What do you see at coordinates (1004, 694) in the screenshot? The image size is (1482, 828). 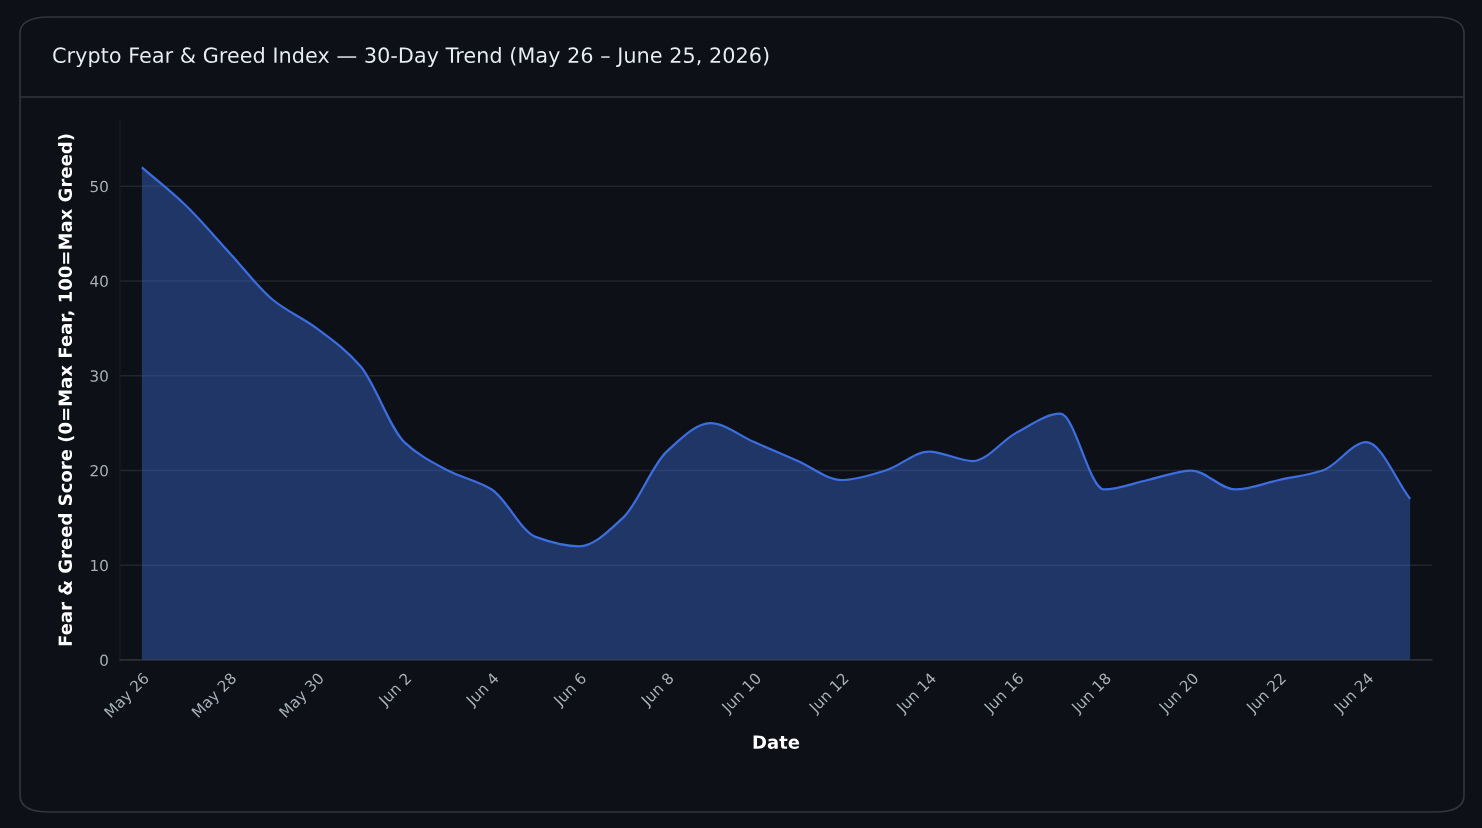 I see `x-tick-label: Jun 16` at bounding box center [1004, 694].